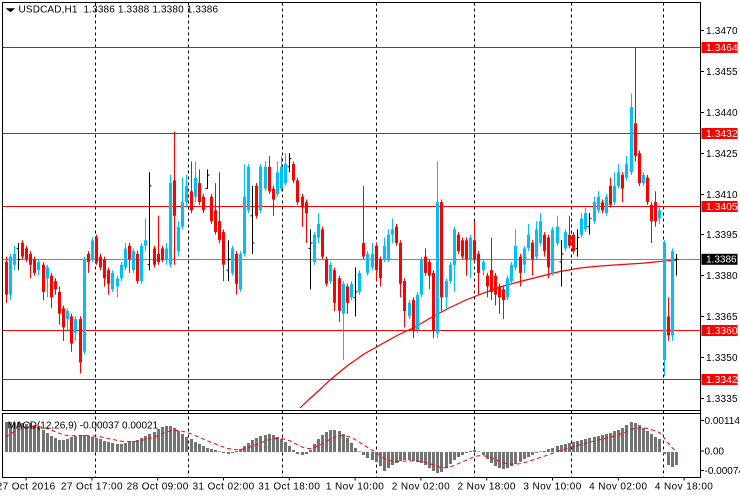 The height and width of the screenshot is (500, 740). I want to click on svg-text: 0.00, so click(715, 451).